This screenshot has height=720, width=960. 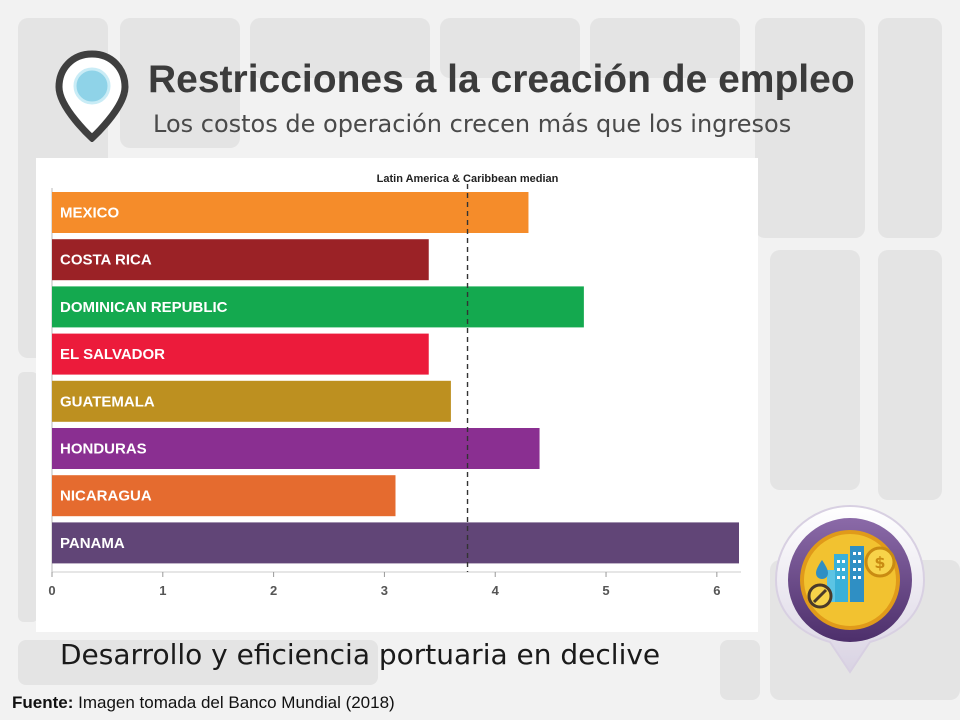 I want to click on bar-mexico, so click(x=290, y=212).